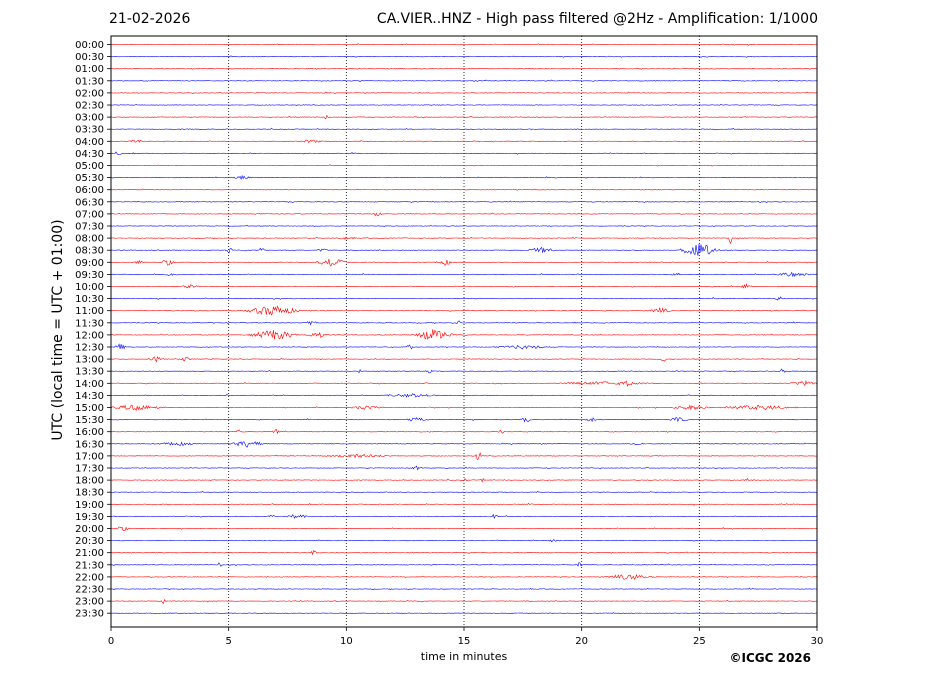 Image resolution: width=927 pixels, height=696 pixels. Describe the element at coordinates (89, 178) in the screenshot. I see `y-tick-label: 05:30` at that location.